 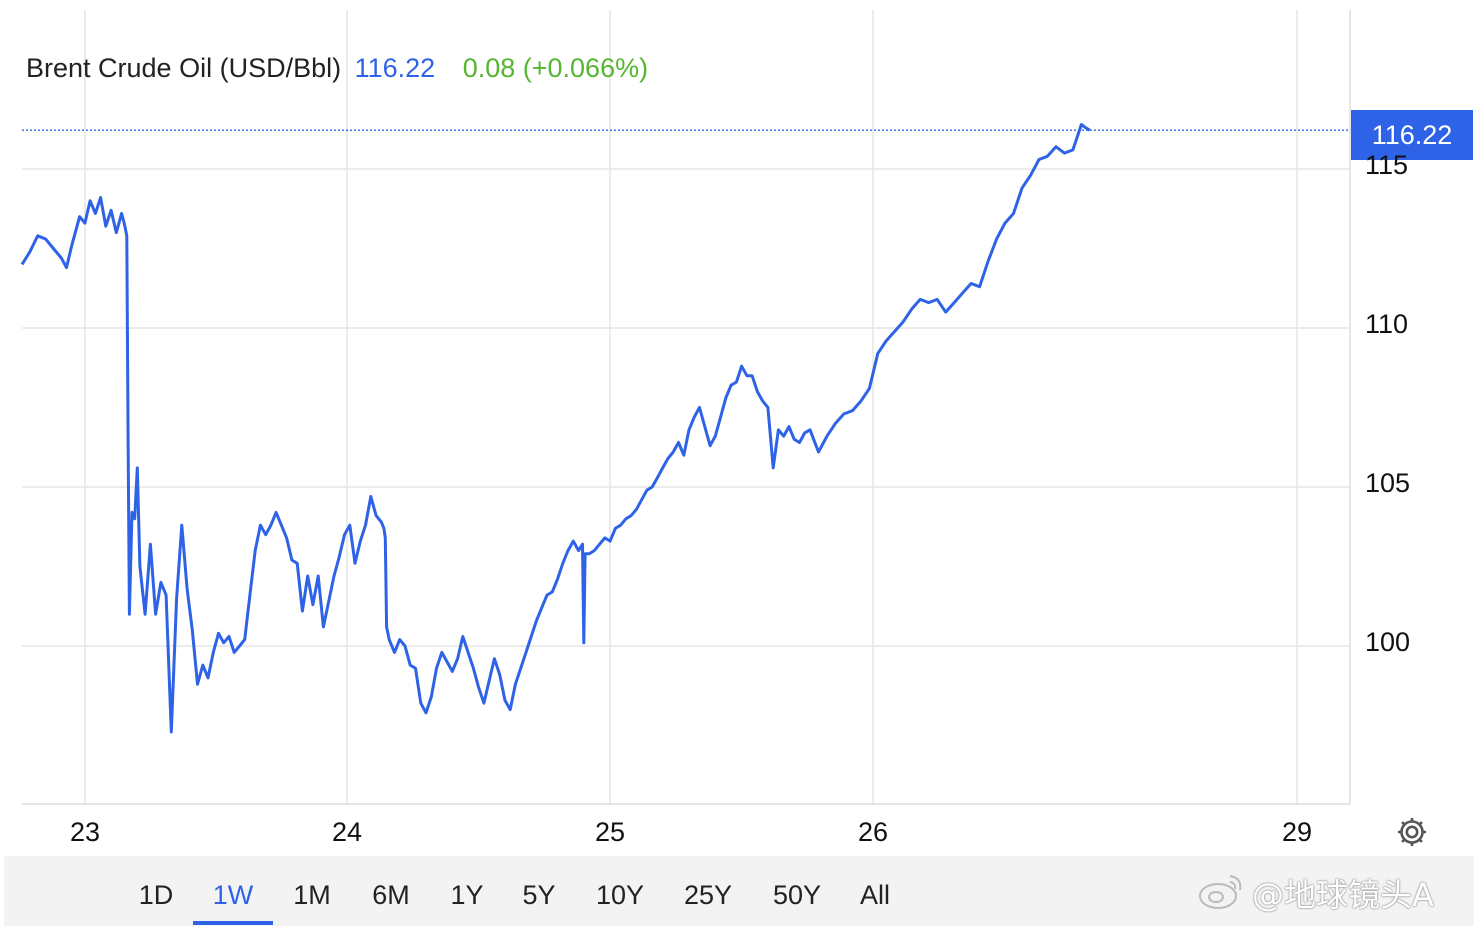 What do you see at coordinates (1343, 895) in the screenshot?
I see `watermark-text: @地球镜头A` at bounding box center [1343, 895].